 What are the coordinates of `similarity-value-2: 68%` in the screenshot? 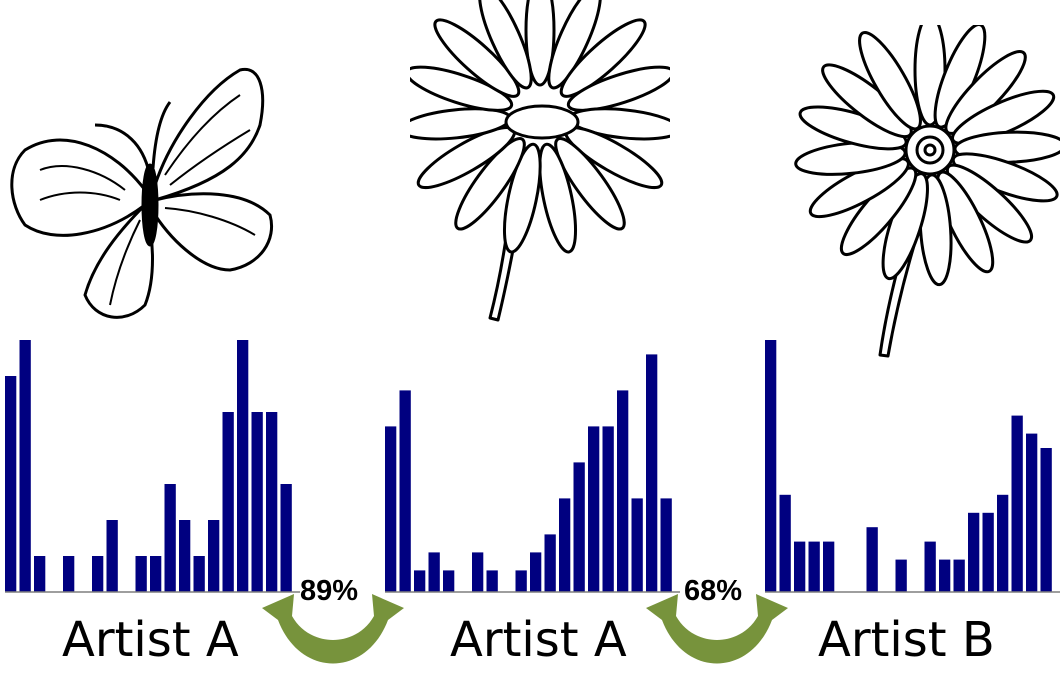 It's located at (713, 591).